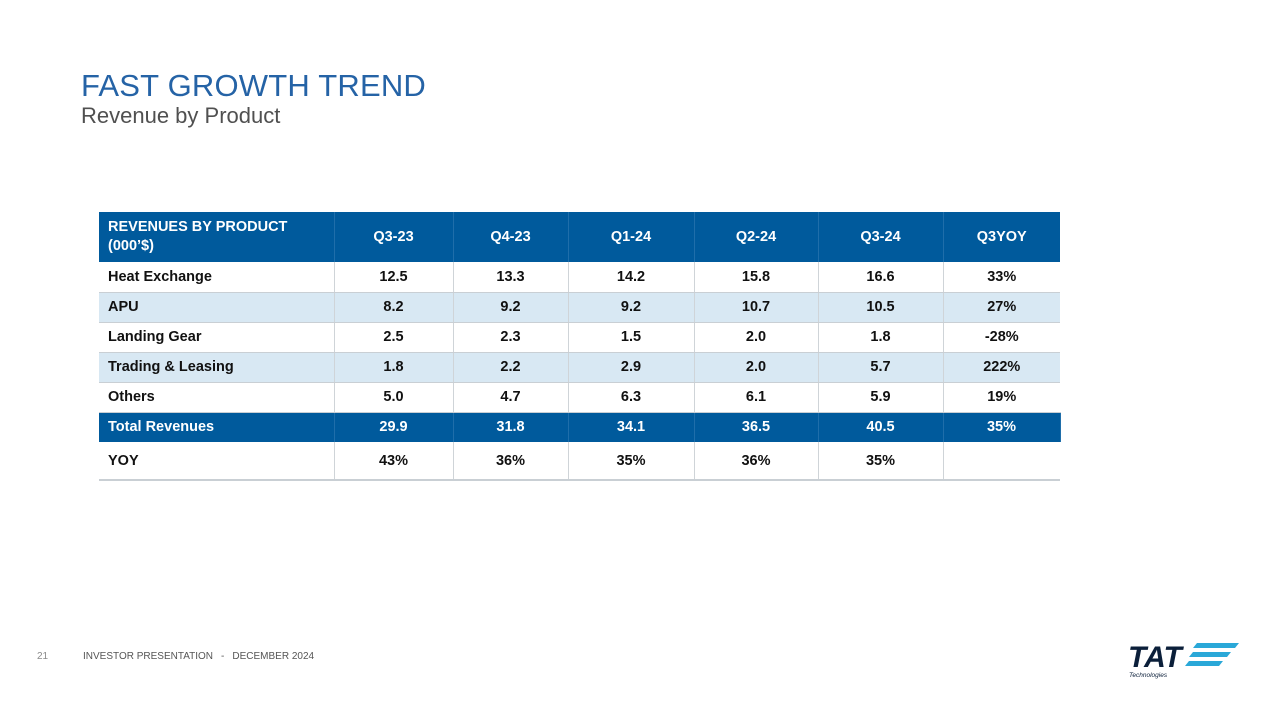  I want to click on row-label: APU, so click(217, 307).